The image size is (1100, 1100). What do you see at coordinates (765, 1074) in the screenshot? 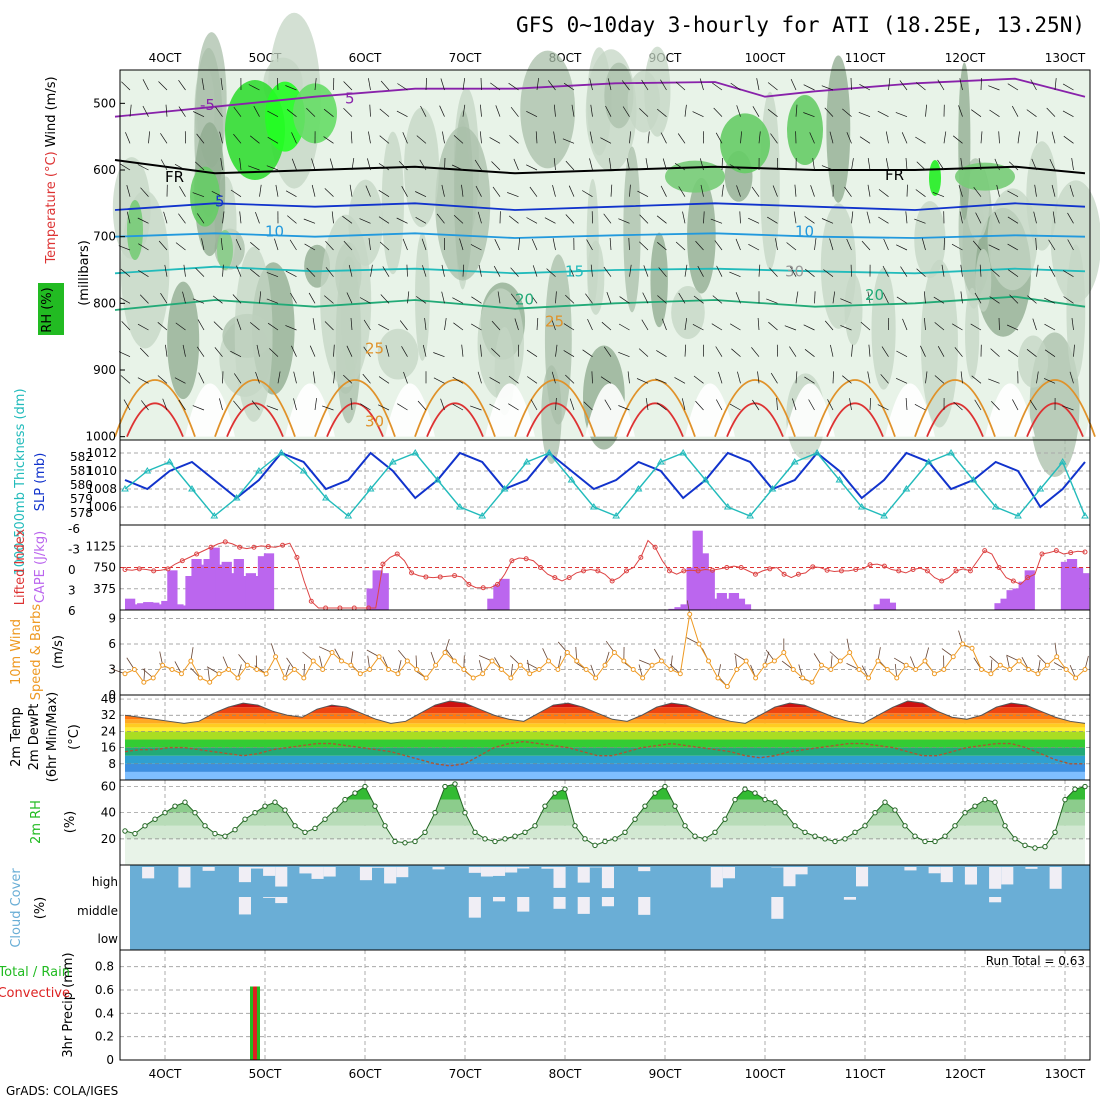
I see `x-tick-label-bottom: 10OCT` at bounding box center [765, 1074].